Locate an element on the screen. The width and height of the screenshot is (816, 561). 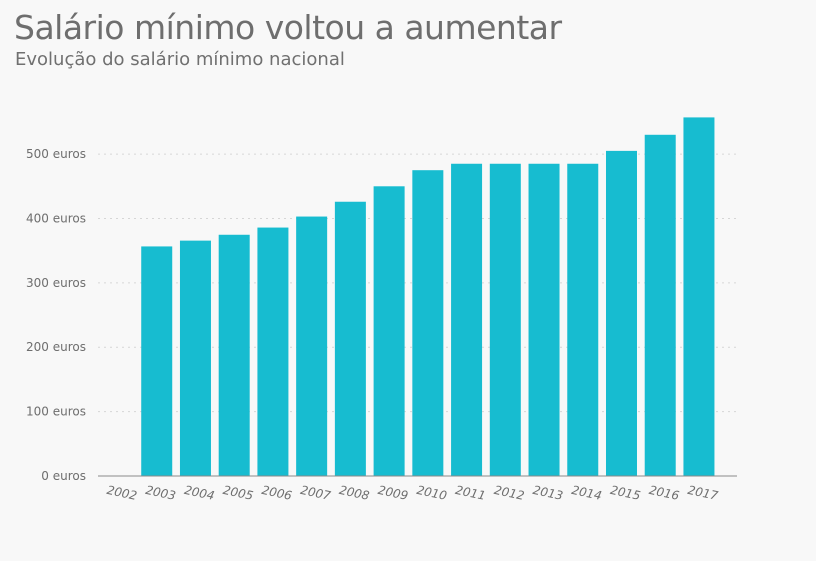
x-tick-label: 2003 is located at coordinates (160, 493).